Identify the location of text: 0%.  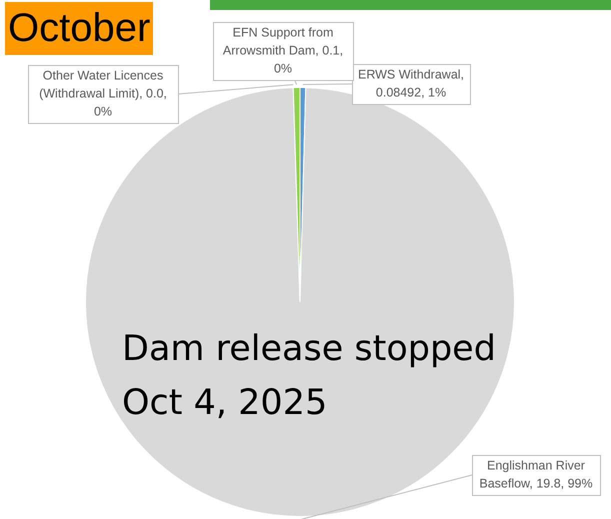
(103, 111).